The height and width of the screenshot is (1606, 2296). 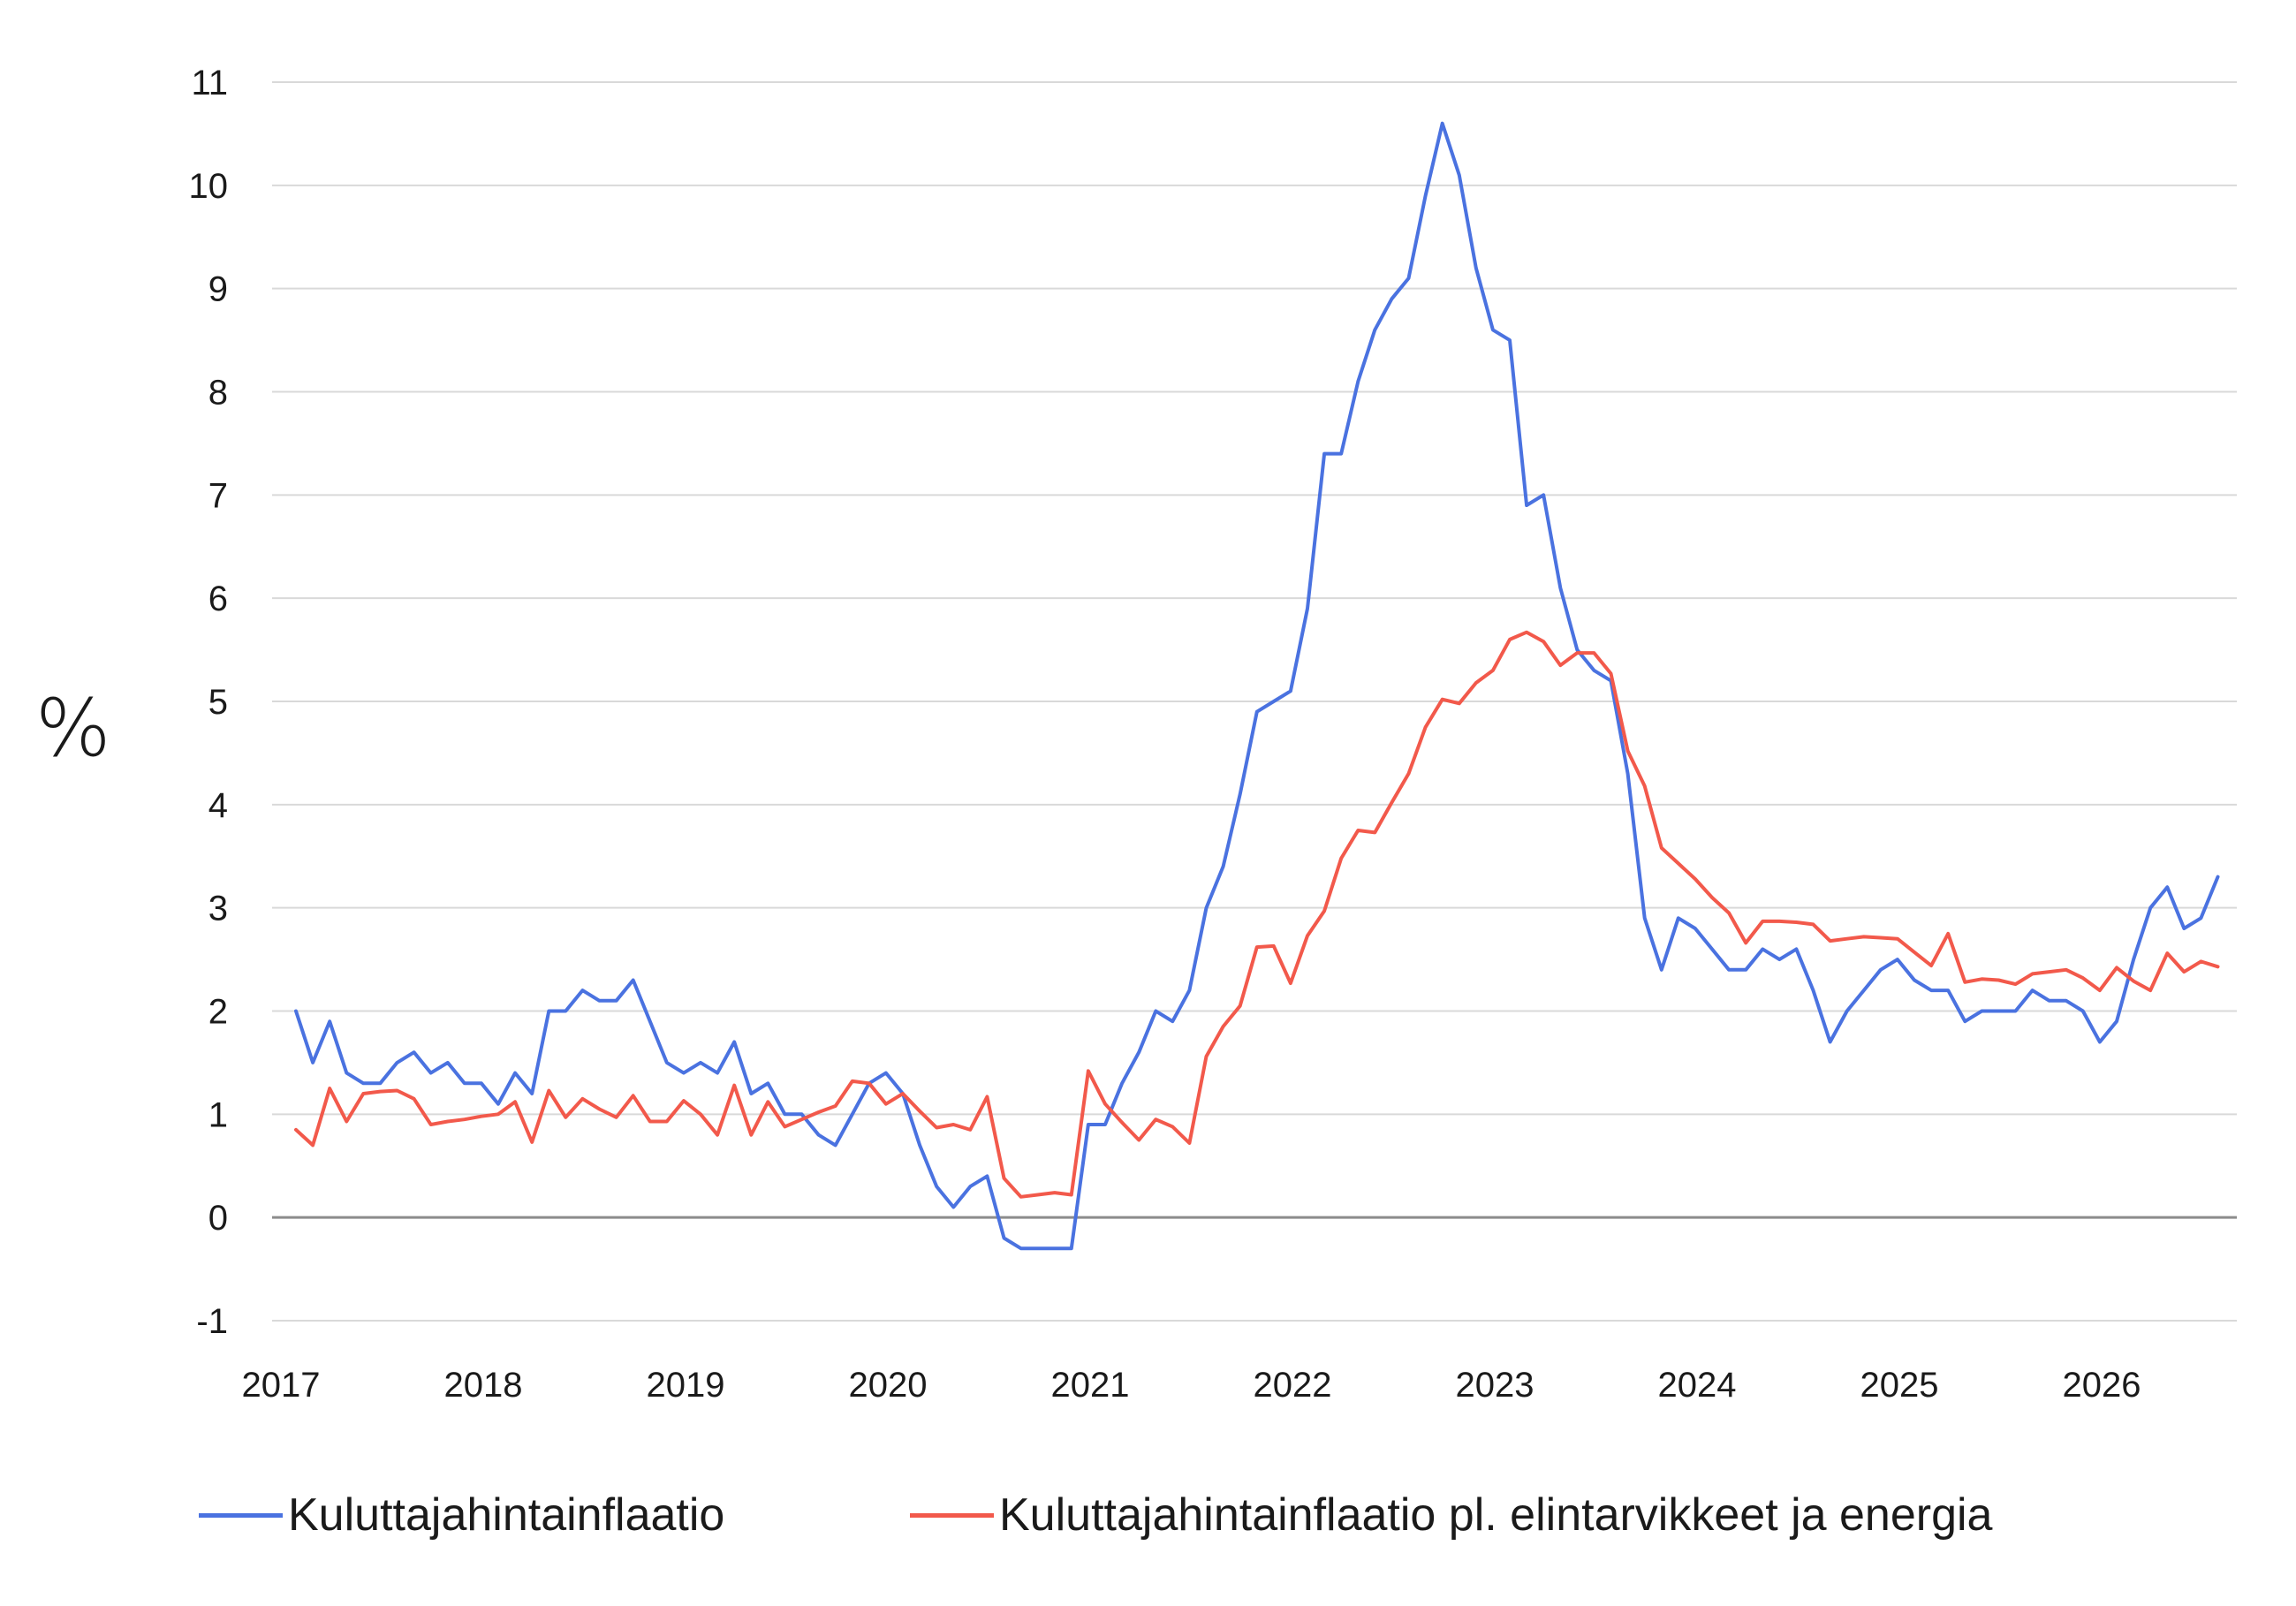 What do you see at coordinates (218, 1114) in the screenshot?
I see `y-tick-label: 1` at bounding box center [218, 1114].